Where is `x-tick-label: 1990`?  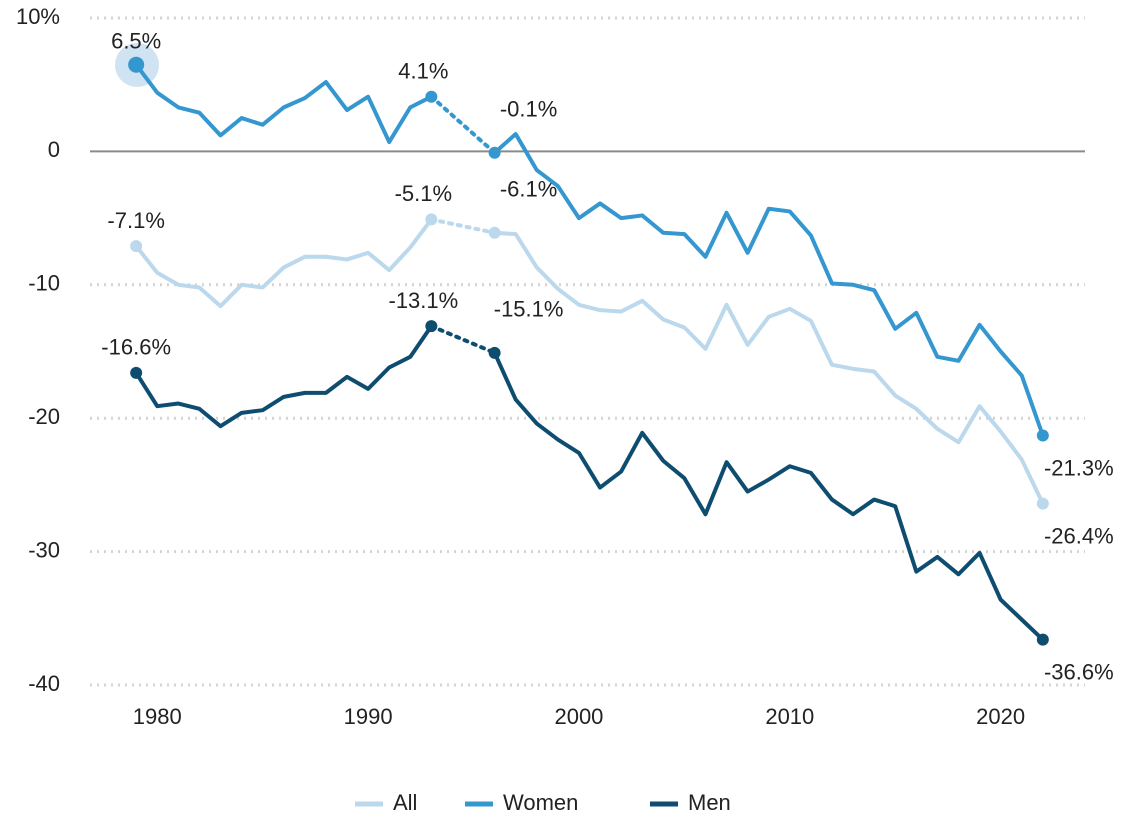 x-tick-label: 1990 is located at coordinates (368, 716).